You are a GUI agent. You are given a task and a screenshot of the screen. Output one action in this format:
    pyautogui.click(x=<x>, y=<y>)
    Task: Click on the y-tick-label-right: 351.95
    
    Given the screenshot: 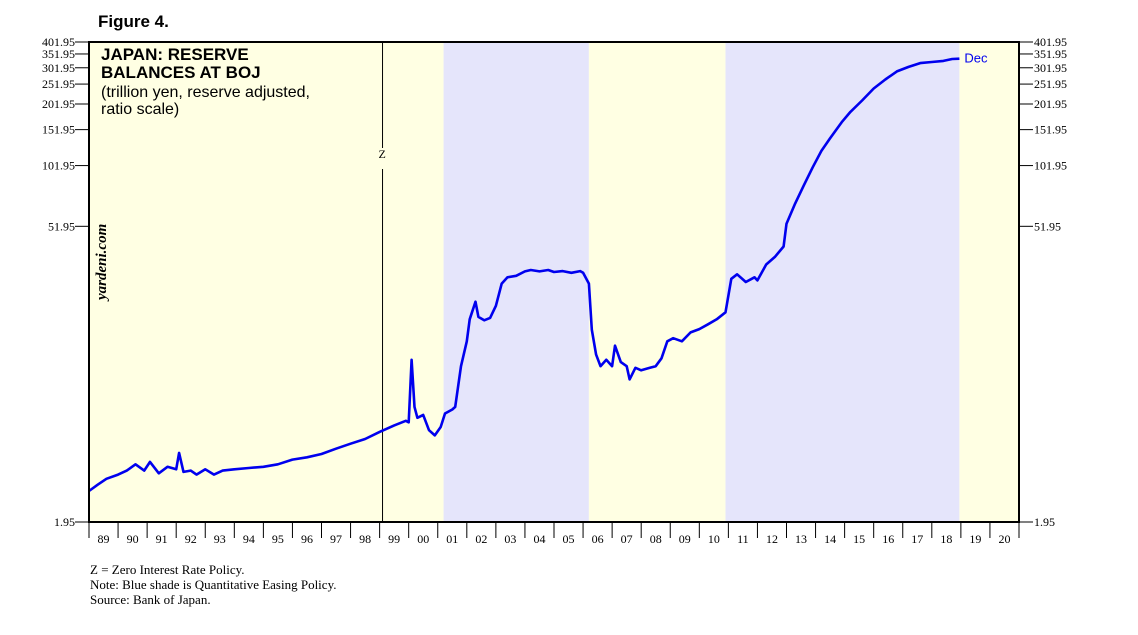 What is the action you would take?
    pyautogui.click(x=1050, y=54)
    